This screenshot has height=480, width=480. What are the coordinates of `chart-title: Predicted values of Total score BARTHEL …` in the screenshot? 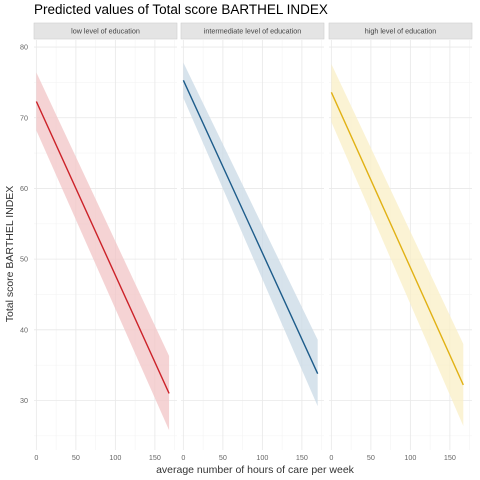 It's located at (181, 9).